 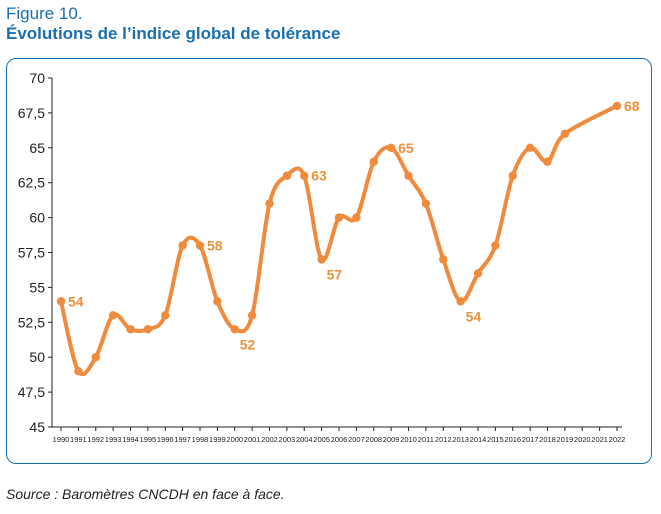 I want to click on x-tick-label: 2009, so click(x=391, y=439).